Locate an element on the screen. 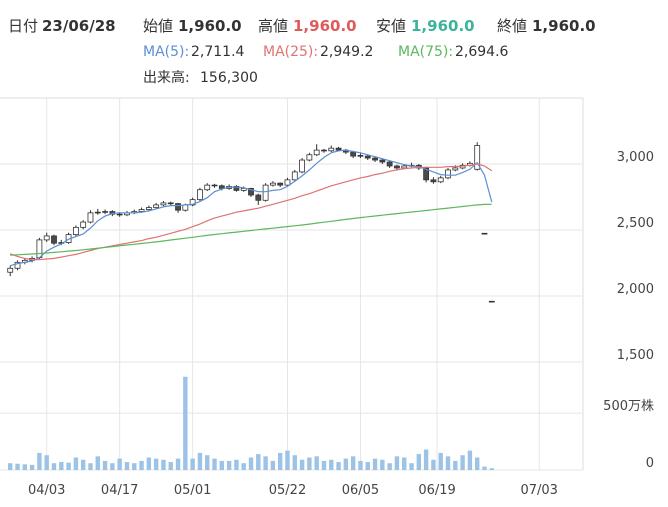  high-label: 高値 is located at coordinates (273, 26).